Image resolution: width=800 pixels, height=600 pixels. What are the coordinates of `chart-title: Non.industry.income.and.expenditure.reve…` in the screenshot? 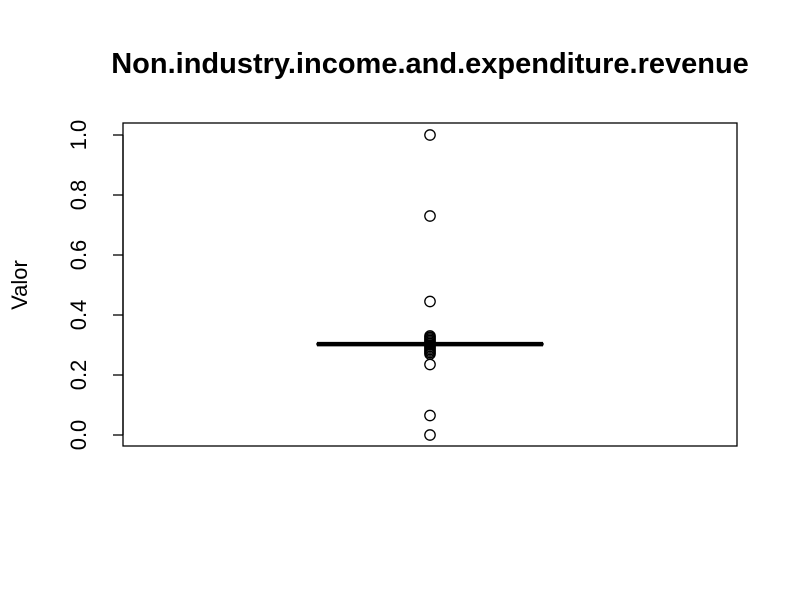 It's located at (430, 64).